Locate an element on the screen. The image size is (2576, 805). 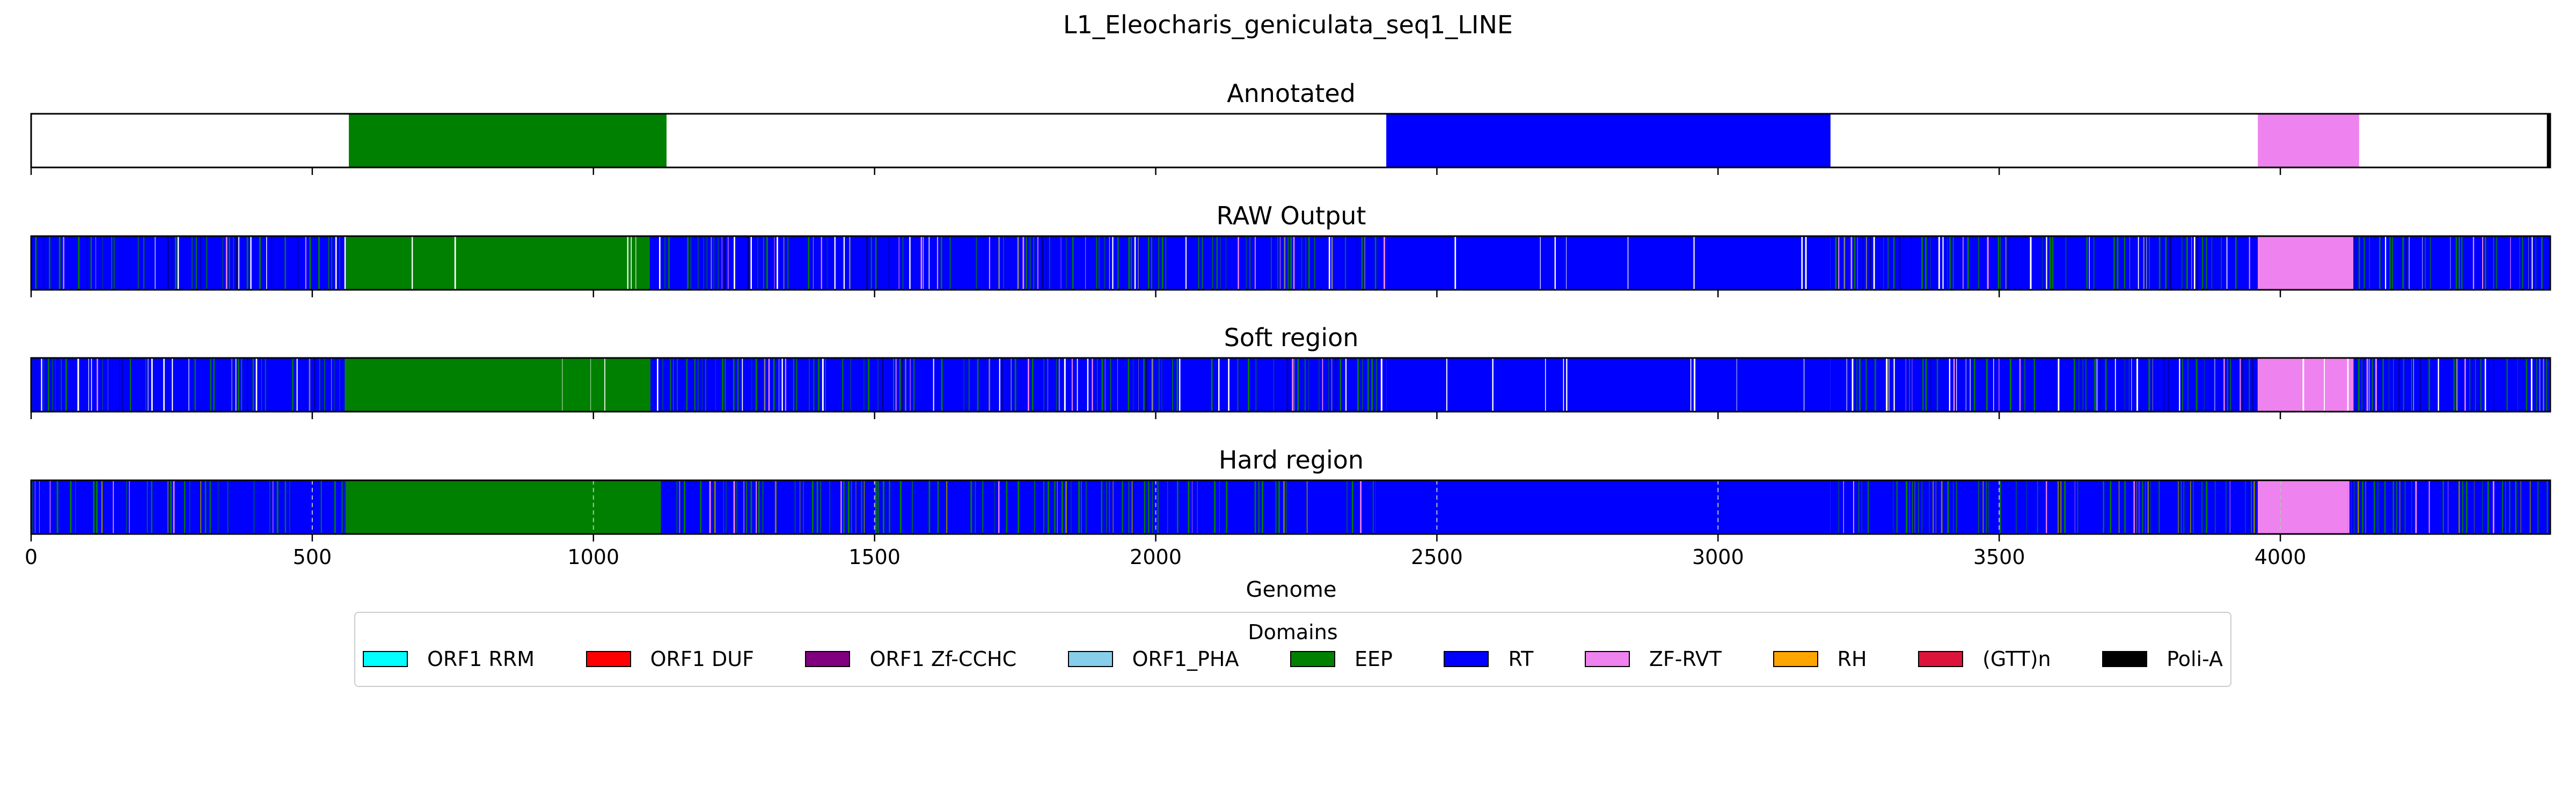
legend-item: ORF1 RRM is located at coordinates (449, 659).